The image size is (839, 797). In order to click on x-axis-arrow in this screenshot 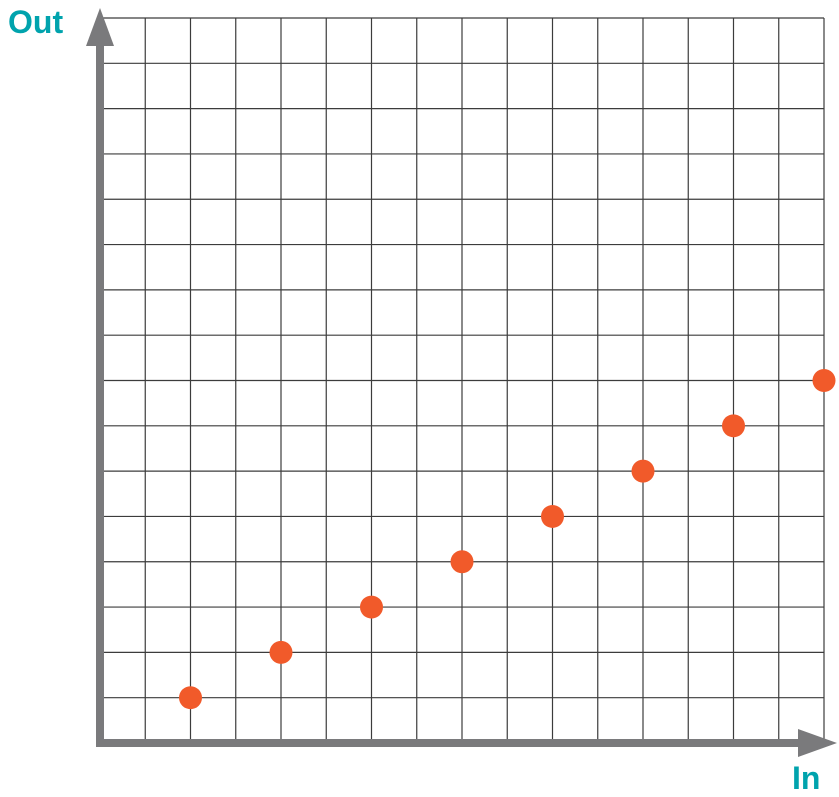, I will do `click(817, 743)`.